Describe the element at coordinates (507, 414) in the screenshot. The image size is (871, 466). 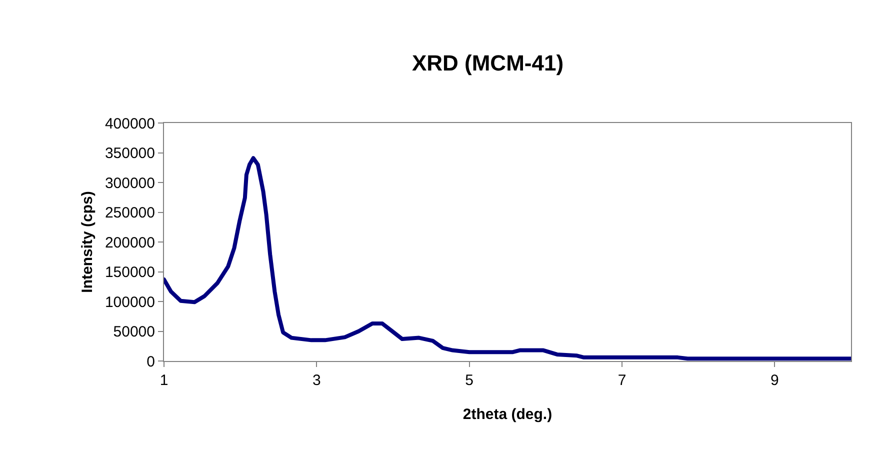
I see `x-axis-title: 2theta (deg.)` at that location.